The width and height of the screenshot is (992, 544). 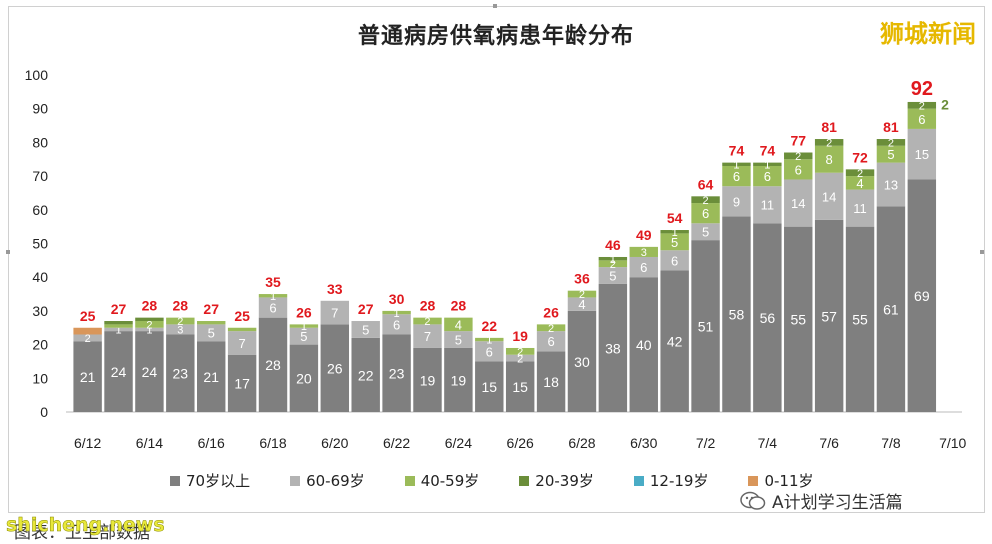 I want to click on legend-swatch, so click(x=753, y=480).